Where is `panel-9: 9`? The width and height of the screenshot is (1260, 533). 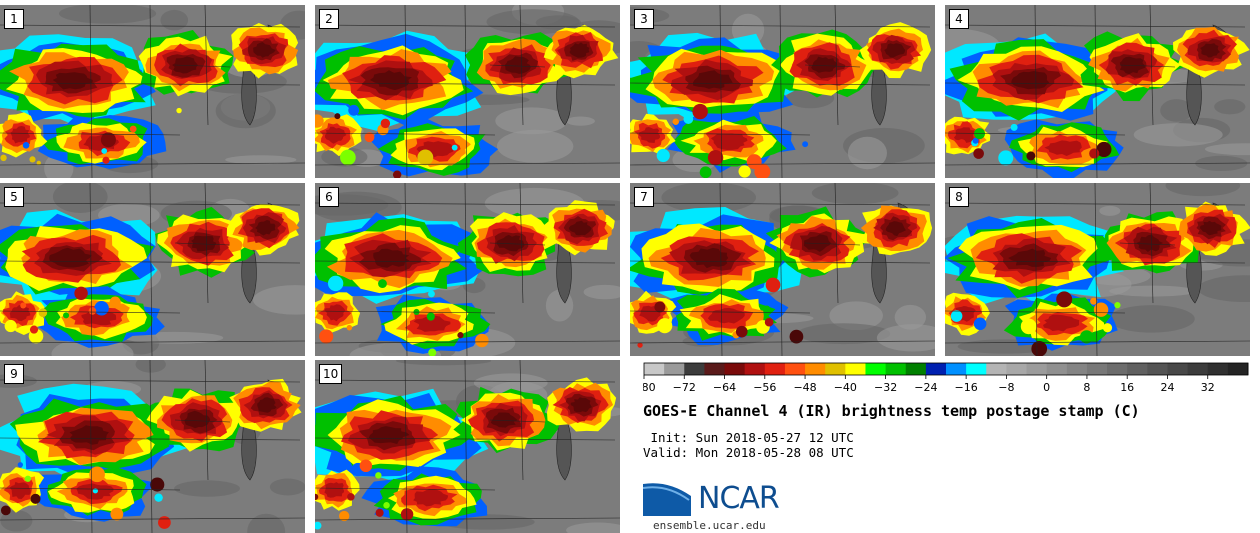 panel-9: 9 is located at coordinates (152, 446).